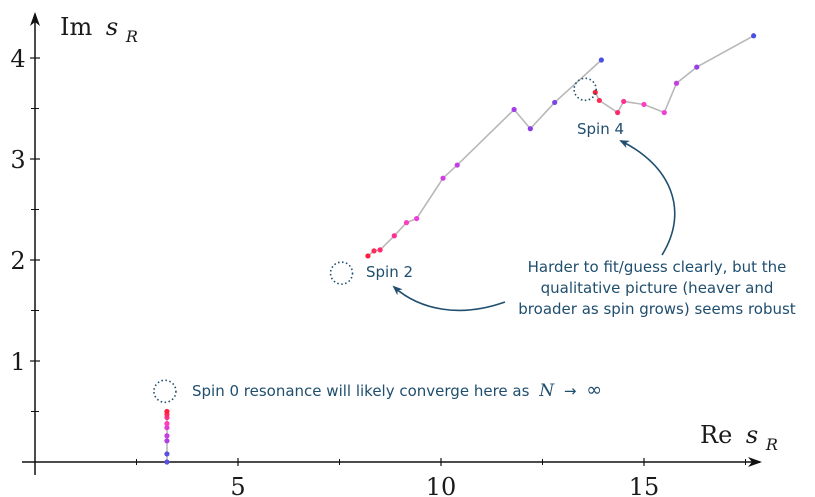 The image size is (815, 497). What do you see at coordinates (389, 272) in the screenshot?
I see `spin2-label: Spin 2` at bounding box center [389, 272].